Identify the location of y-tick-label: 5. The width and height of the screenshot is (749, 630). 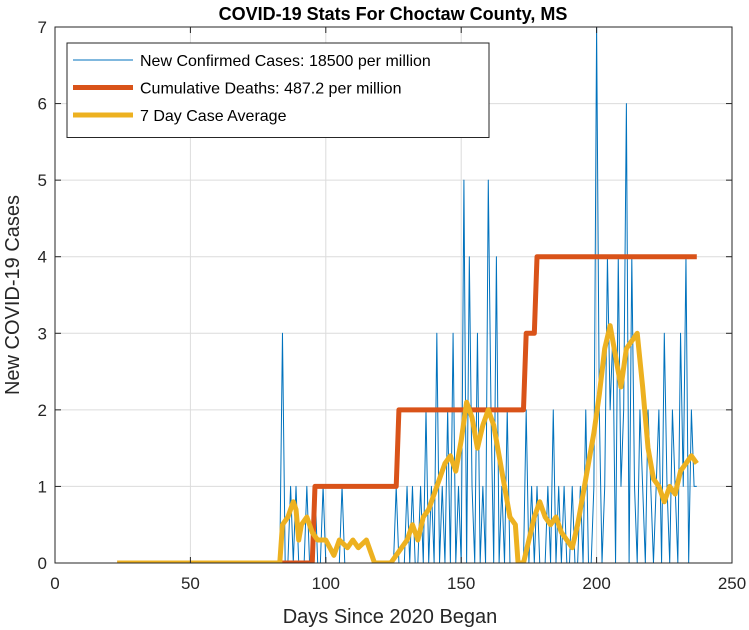
(42, 180).